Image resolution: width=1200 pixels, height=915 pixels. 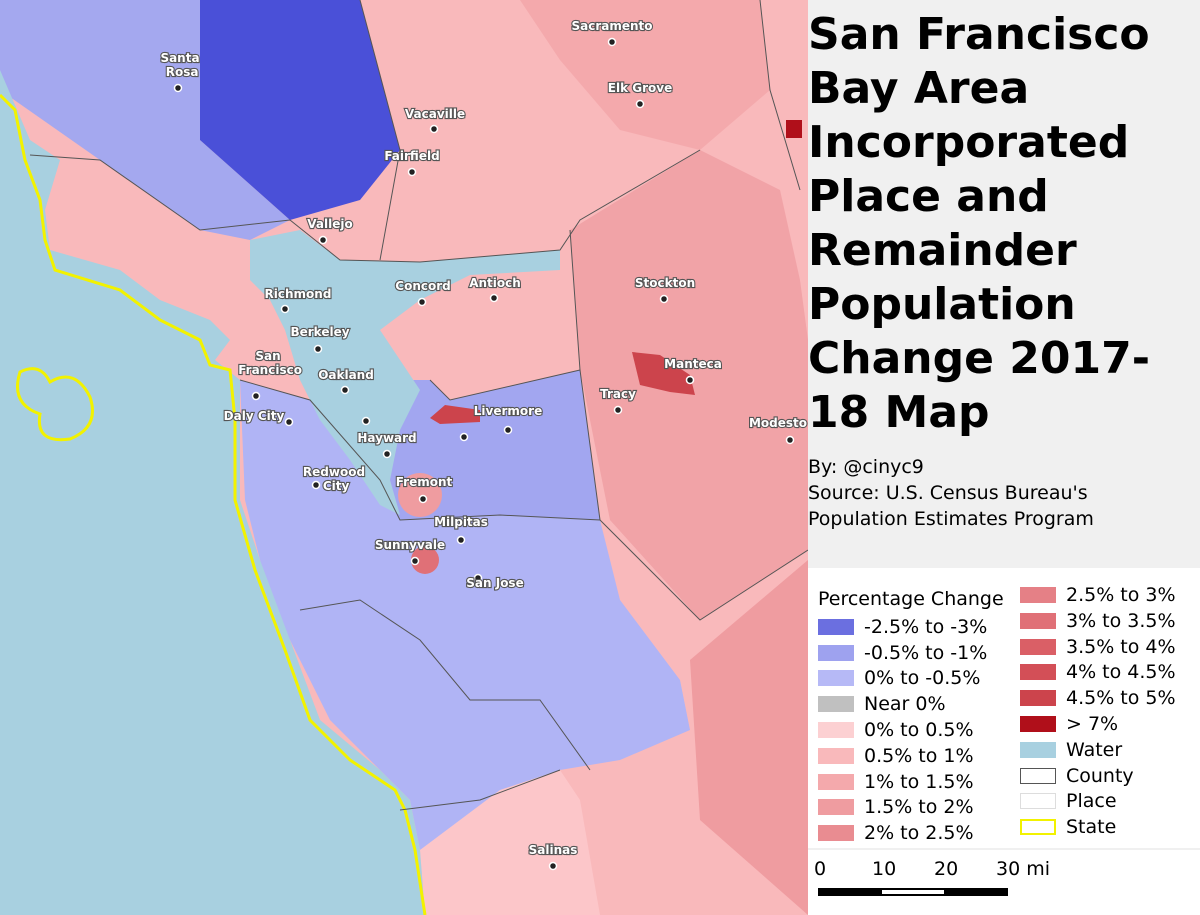 I want to click on city-label: Santa Rosa, so click(x=179, y=65).